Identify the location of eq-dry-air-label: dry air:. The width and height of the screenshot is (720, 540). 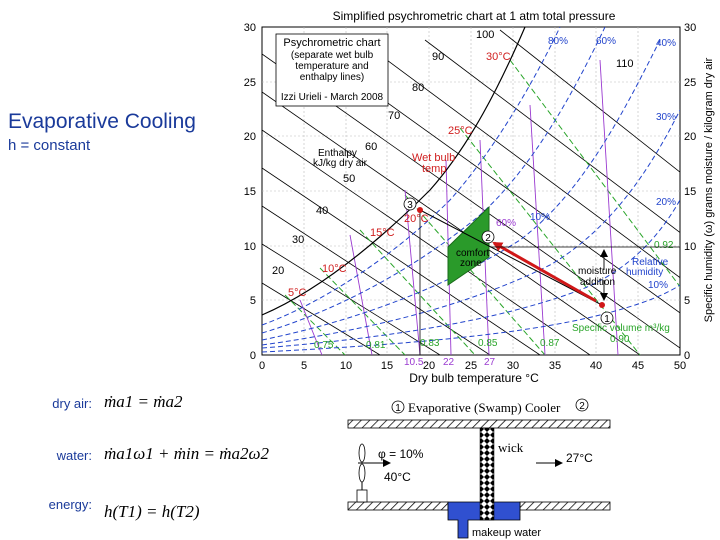
(72, 403).